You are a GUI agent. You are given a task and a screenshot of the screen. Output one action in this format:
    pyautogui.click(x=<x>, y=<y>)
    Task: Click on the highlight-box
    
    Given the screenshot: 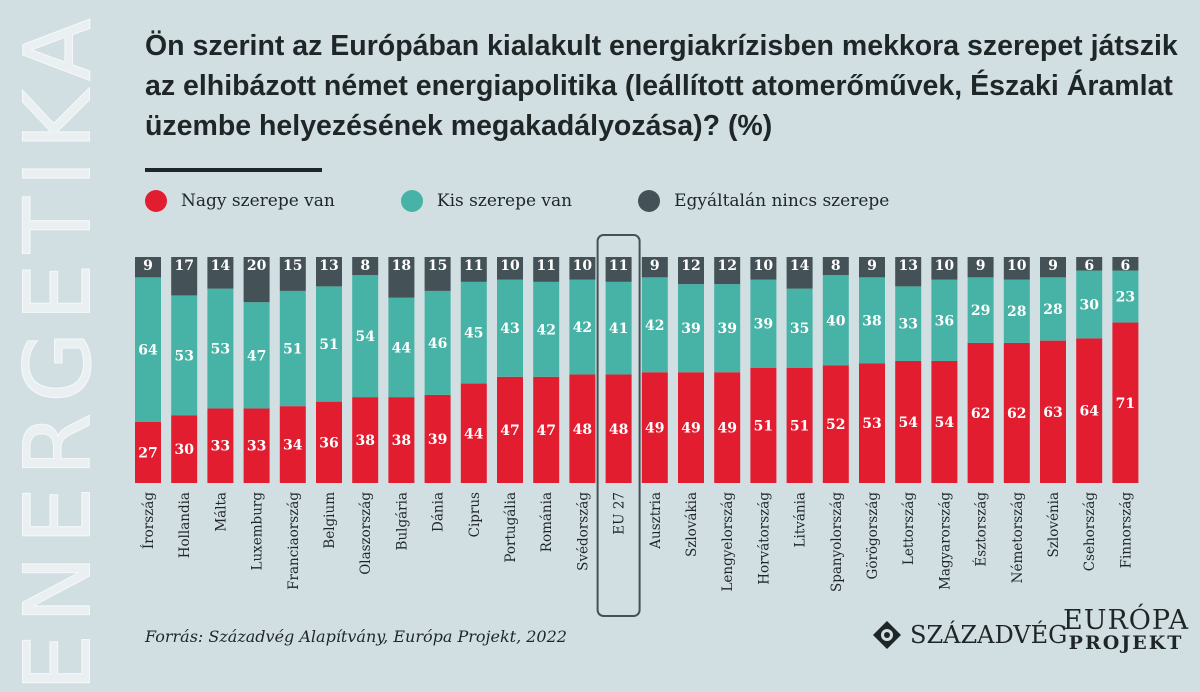 What is the action you would take?
    pyautogui.click(x=618, y=425)
    